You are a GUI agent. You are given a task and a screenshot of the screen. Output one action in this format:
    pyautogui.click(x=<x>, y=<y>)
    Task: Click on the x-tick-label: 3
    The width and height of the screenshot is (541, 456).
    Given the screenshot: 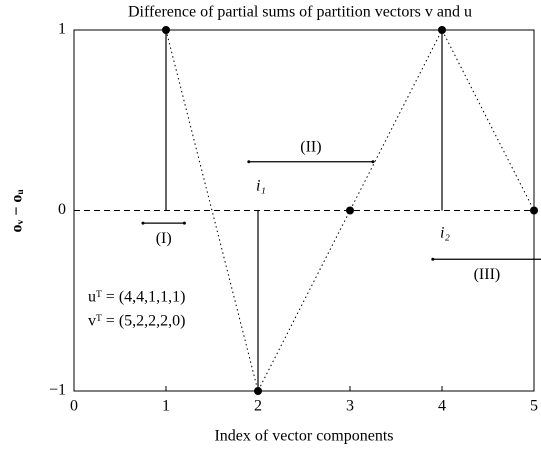 What is the action you would take?
    pyautogui.click(x=350, y=406)
    